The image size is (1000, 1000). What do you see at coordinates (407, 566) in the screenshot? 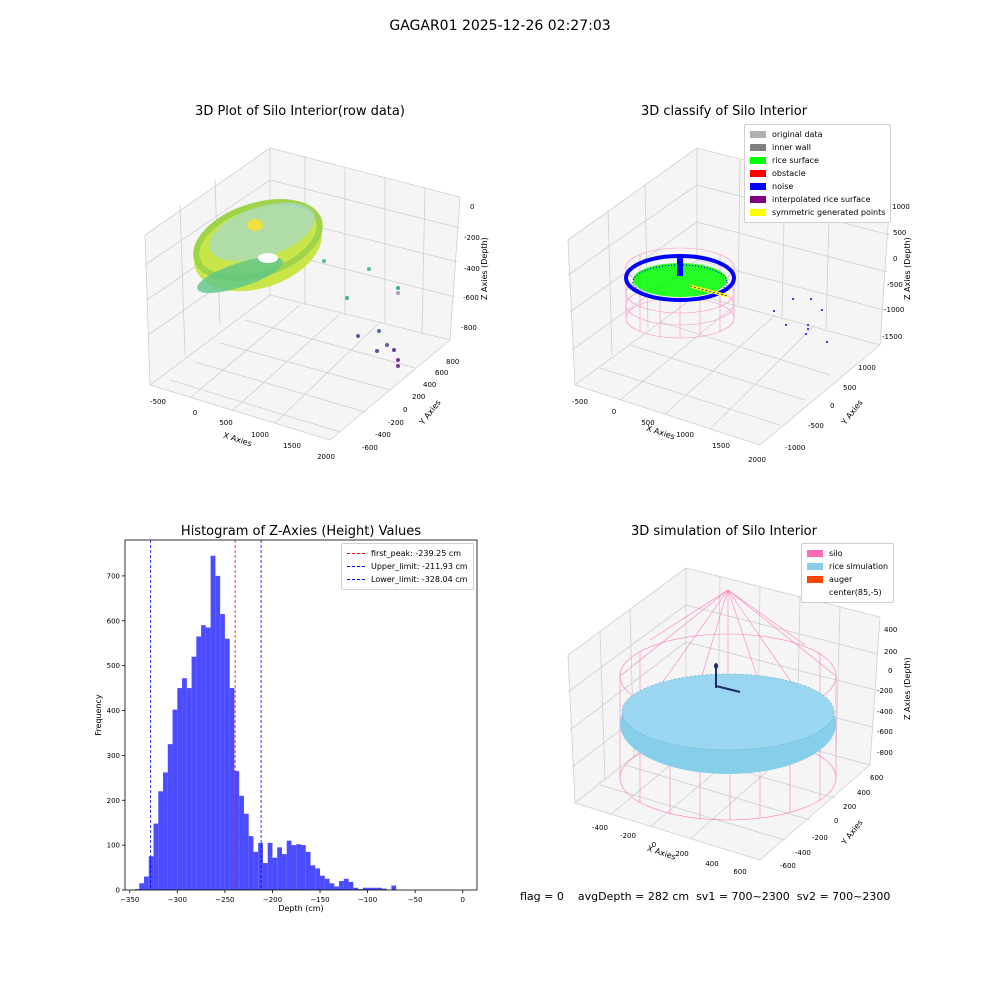
I see `legend-item: Upper_limit: -211.93 cm` at bounding box center [407, 566].